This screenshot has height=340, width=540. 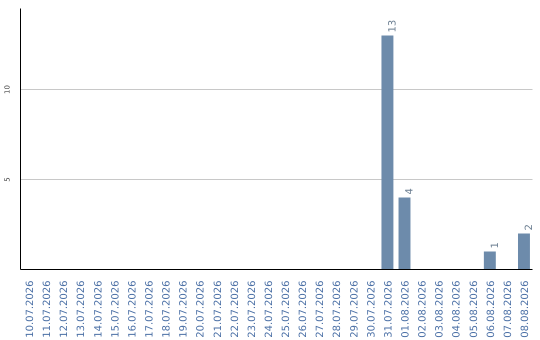 I want to click on data-label: 1, so click(x=495, y=245).